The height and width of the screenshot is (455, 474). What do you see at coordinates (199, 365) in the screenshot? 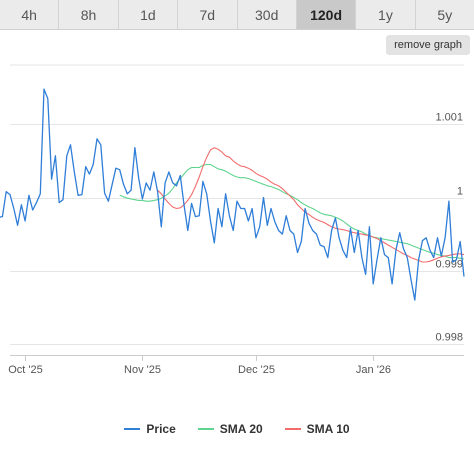
I see `x-axis-labels: Oct '25 Nov '25 Dec '25 Jan '26` at bounding box center [199, 365].